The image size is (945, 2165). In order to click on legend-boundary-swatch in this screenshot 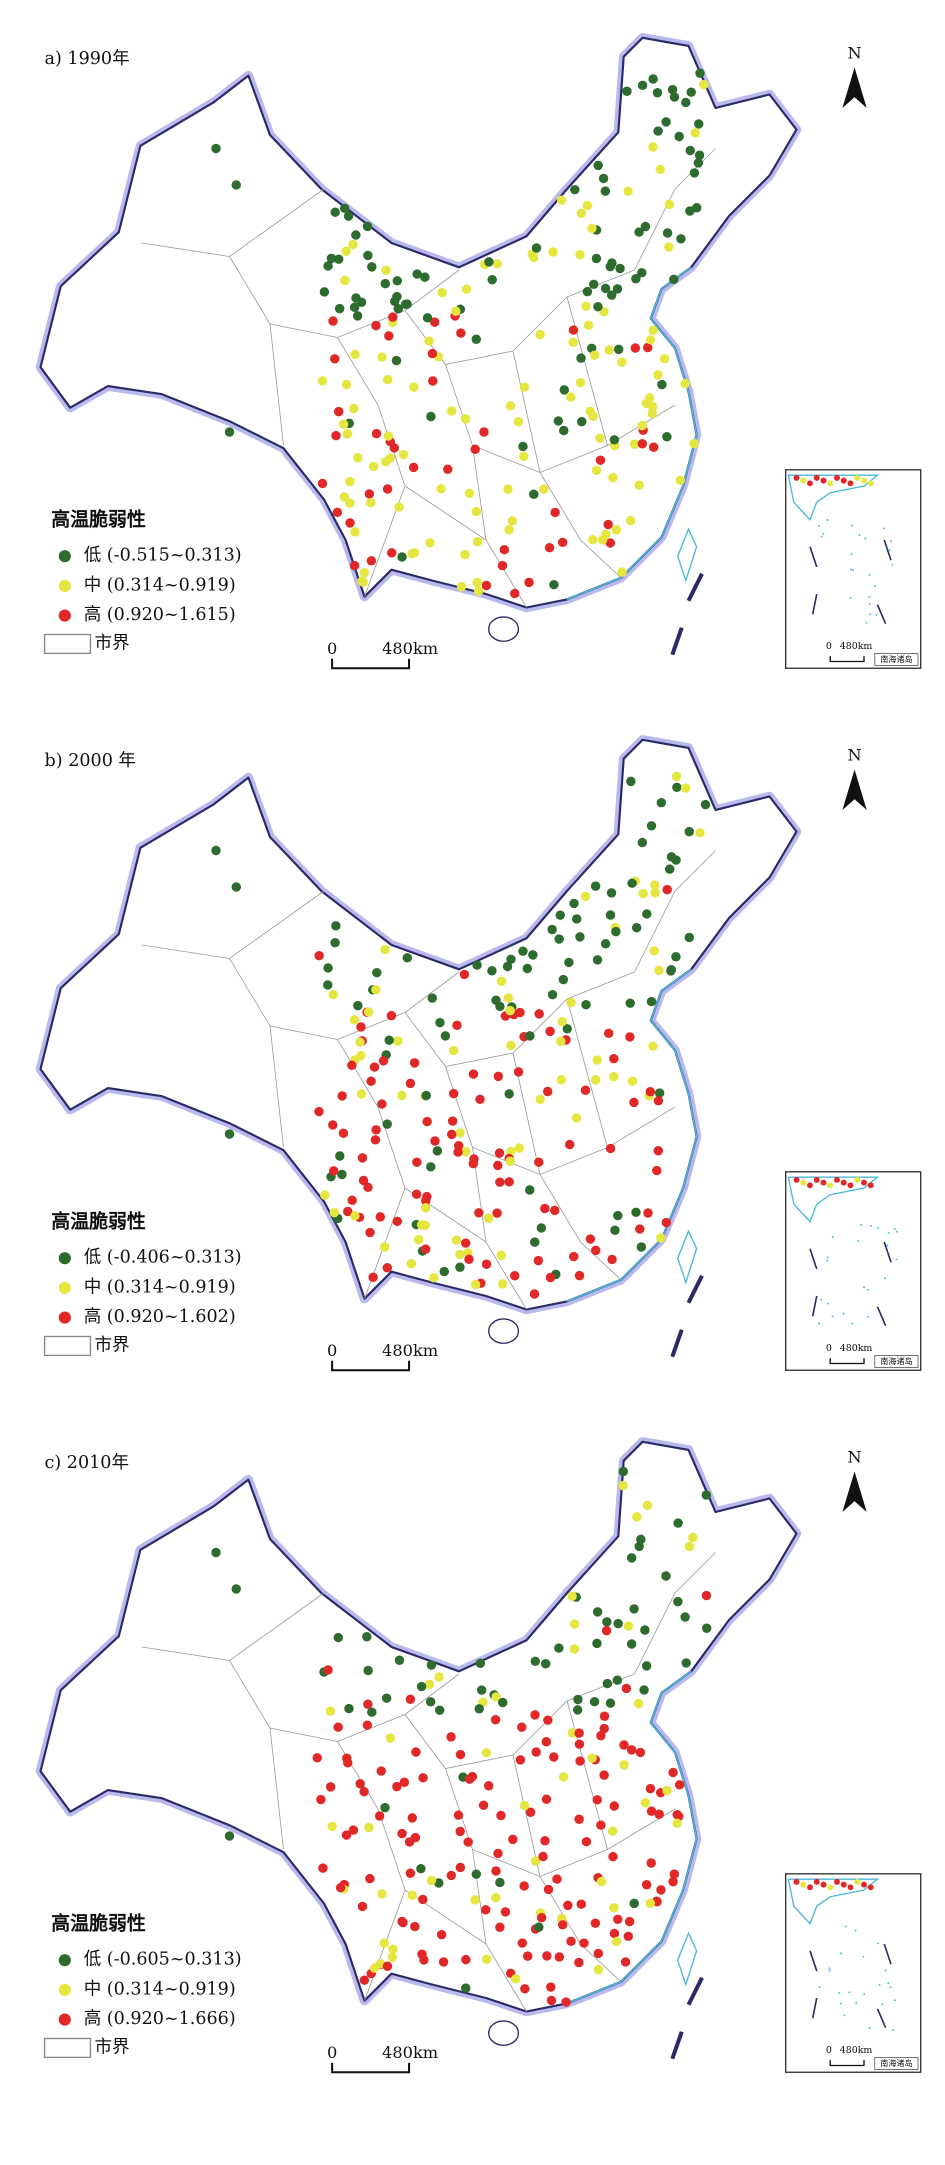, I will do `click(67, 2048)`.